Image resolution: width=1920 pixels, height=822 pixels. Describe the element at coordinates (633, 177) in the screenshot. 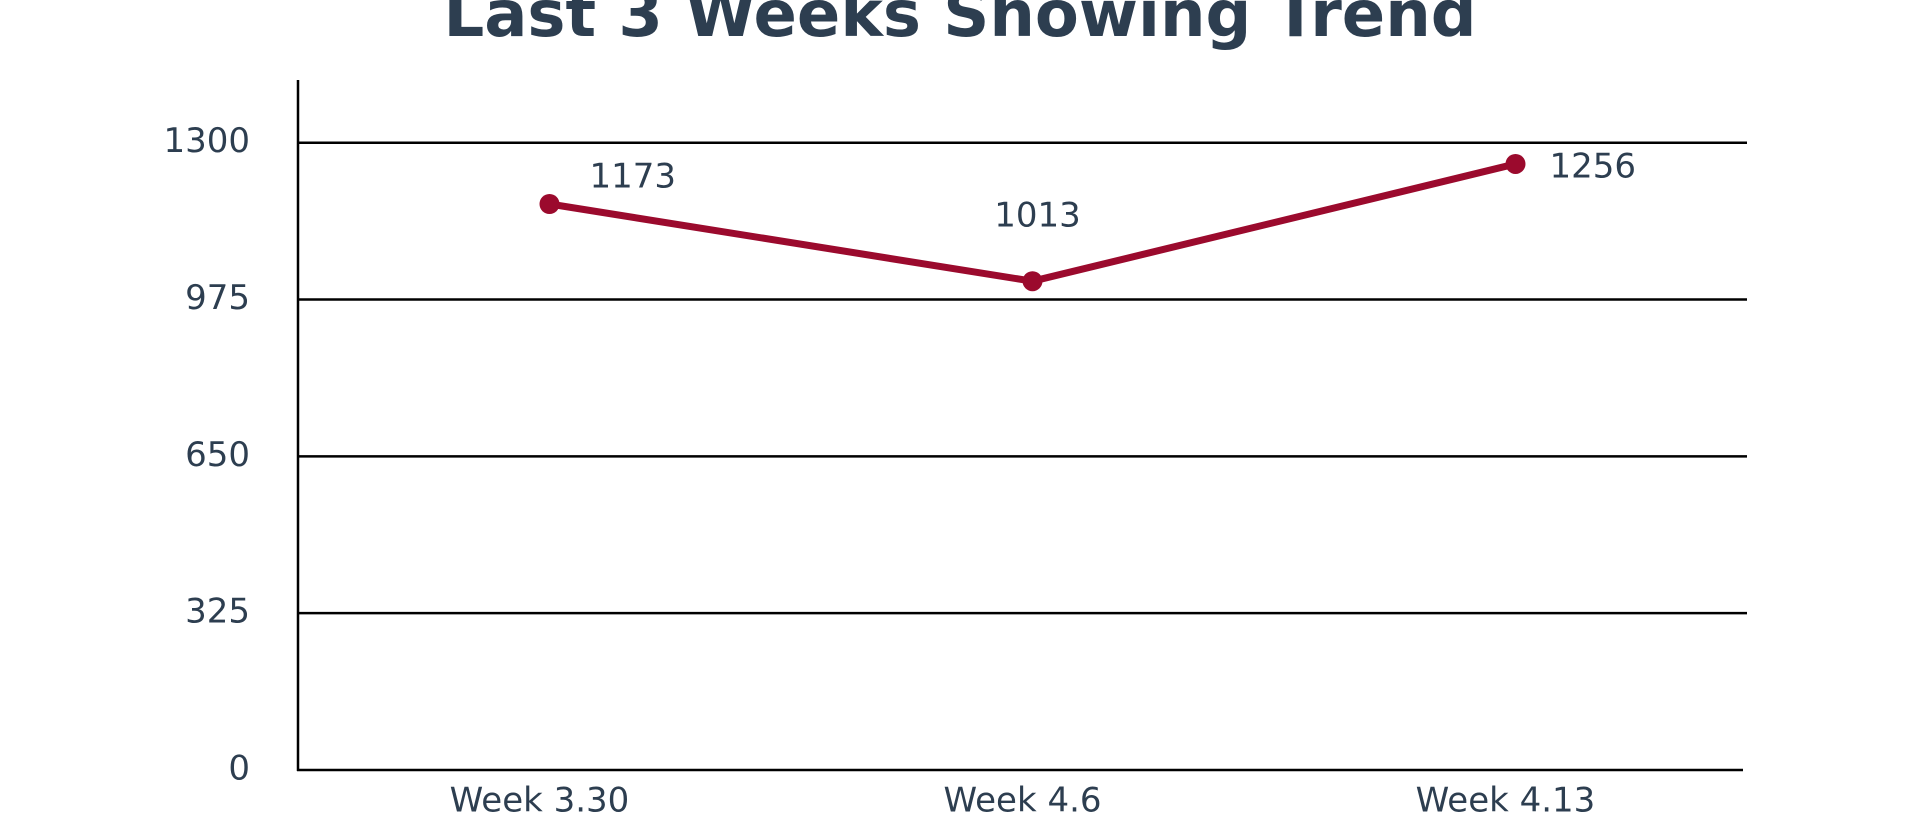

I see `data-label: 1173` at that location.